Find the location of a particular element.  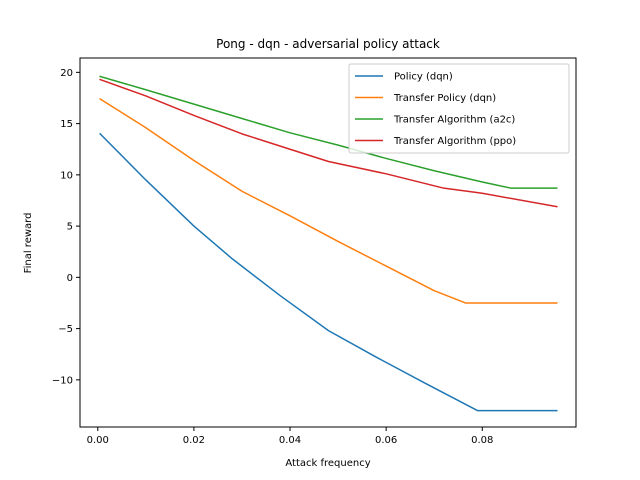

legend-label: Policy (dqn) is located at coordinates (423, 77).